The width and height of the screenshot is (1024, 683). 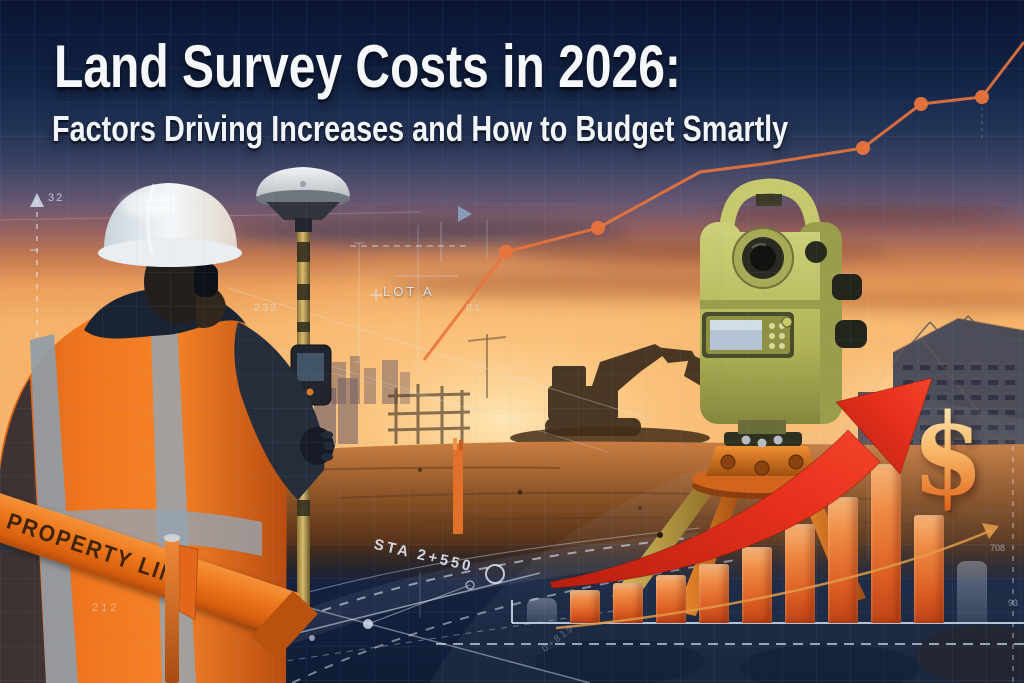 What do you see at coordinates (266, 308) in the screenshot?
I see `elevation-label-232: 232` at bounding box center [266, 308].